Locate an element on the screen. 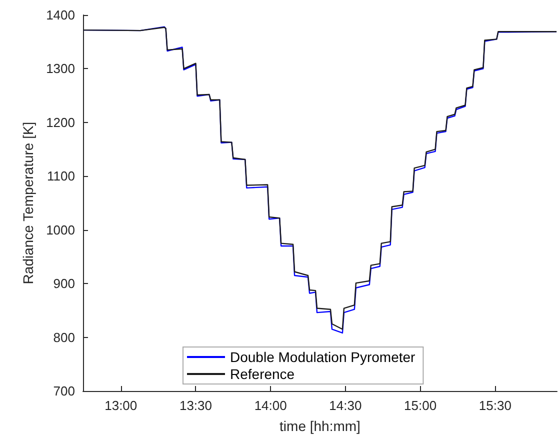 The image size is (558, 446). x-tick-label: 13:30 is located at coordinates (195, 405).